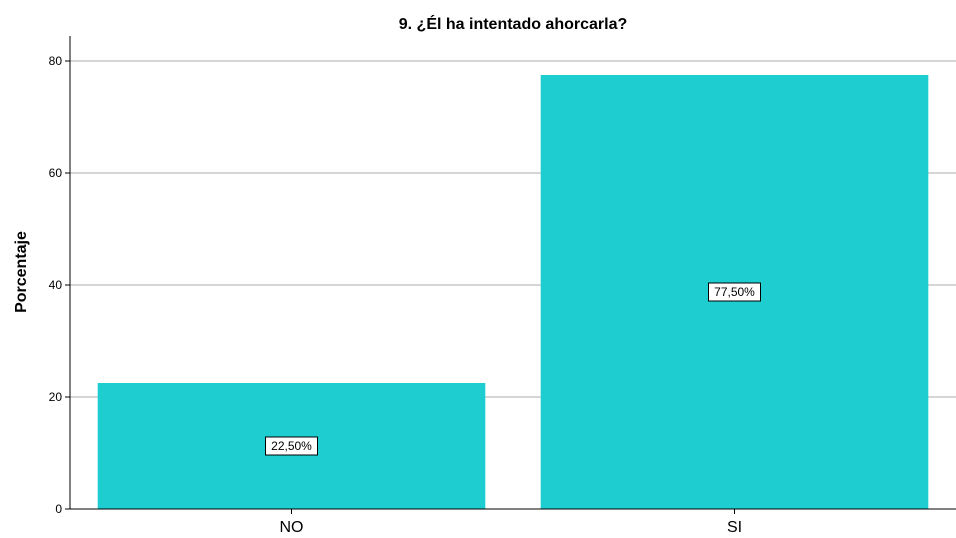 The image size is (956, 538). I want to click on data-label: 77,50%, so click(734, 292).